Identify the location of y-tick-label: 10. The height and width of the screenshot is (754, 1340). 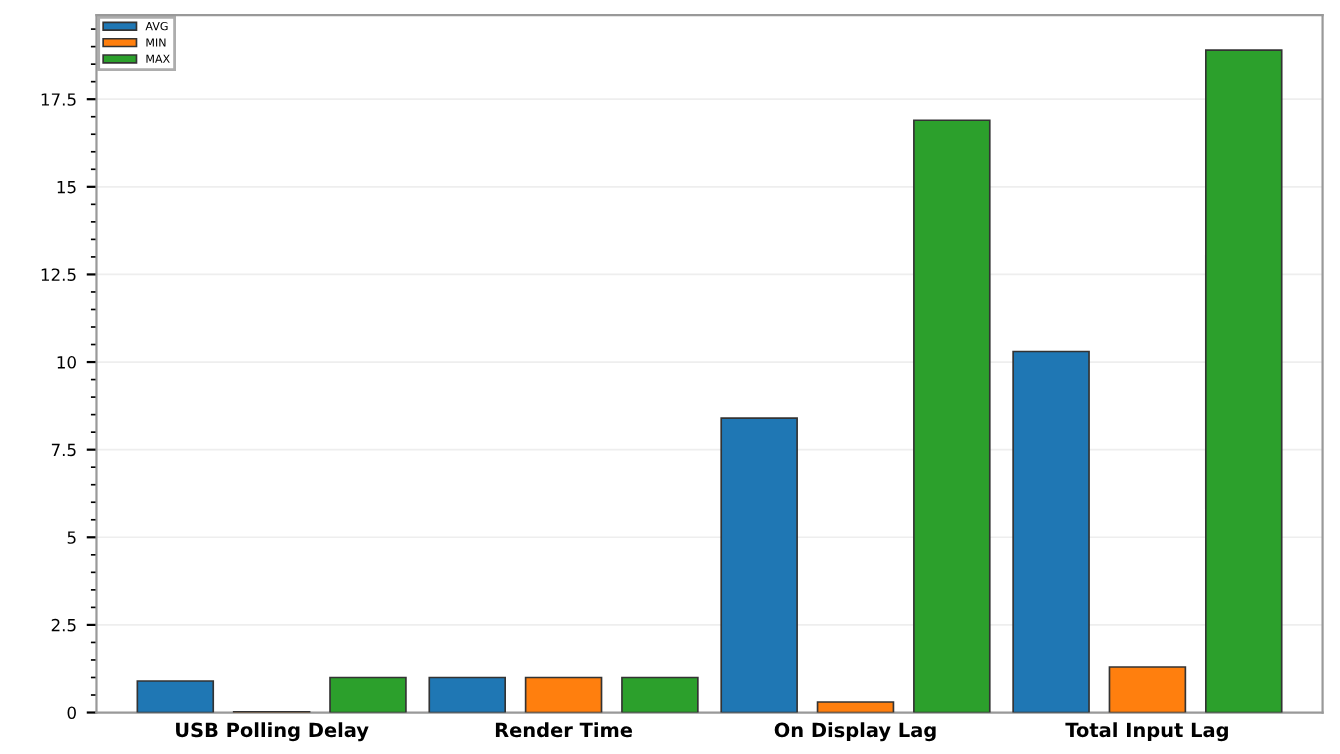
(66, 362).